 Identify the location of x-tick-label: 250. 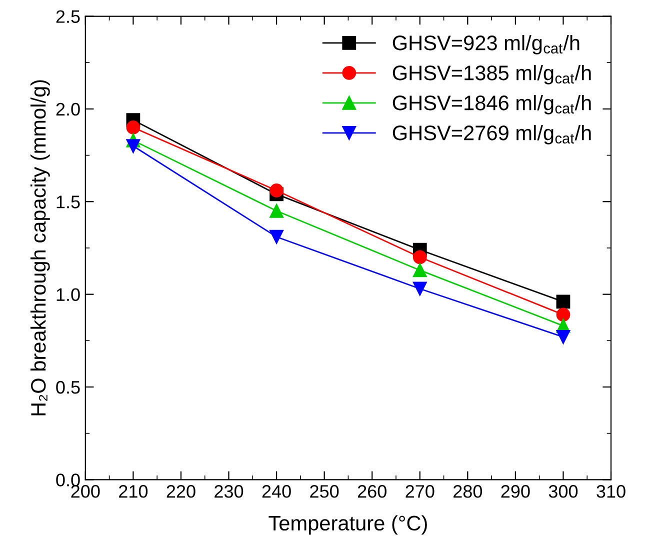
(324, 491).